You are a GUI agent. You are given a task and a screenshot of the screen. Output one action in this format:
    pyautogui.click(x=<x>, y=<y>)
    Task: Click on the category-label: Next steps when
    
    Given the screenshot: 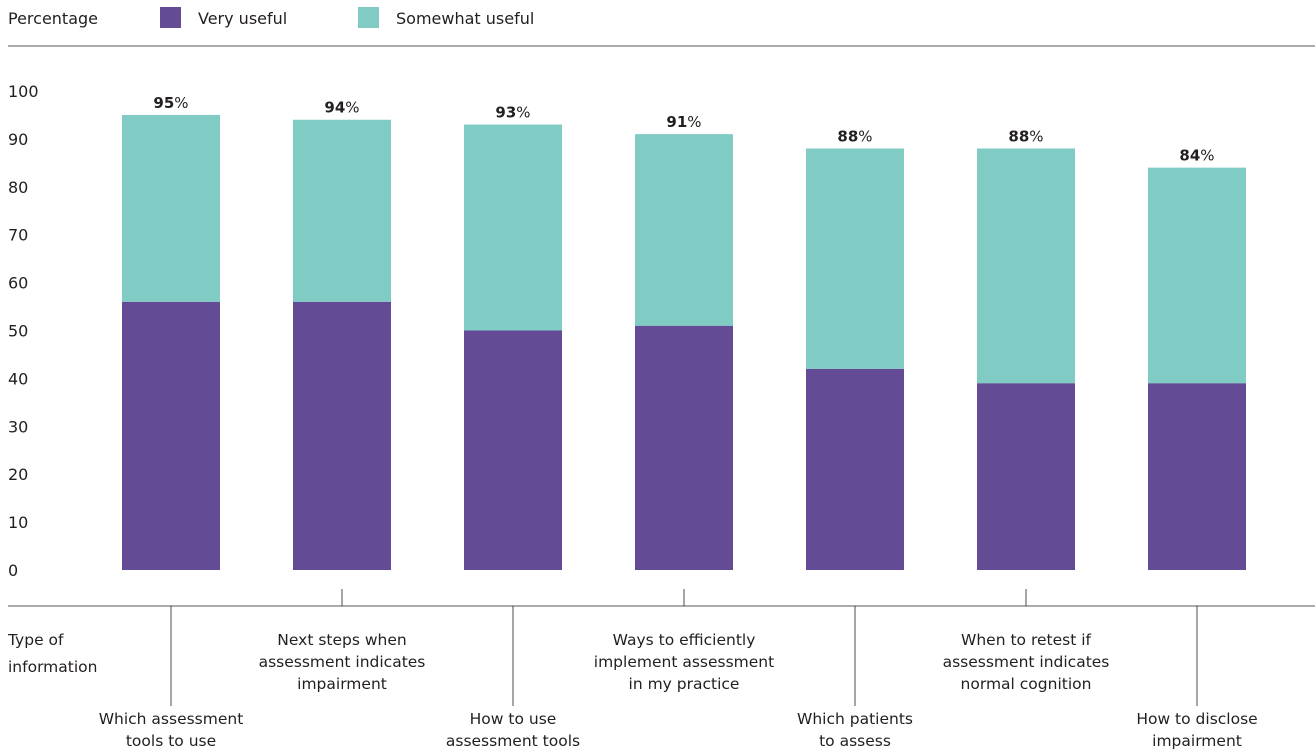 What is the action you would take?
    pyautogui.click(x=341, y=640)
    